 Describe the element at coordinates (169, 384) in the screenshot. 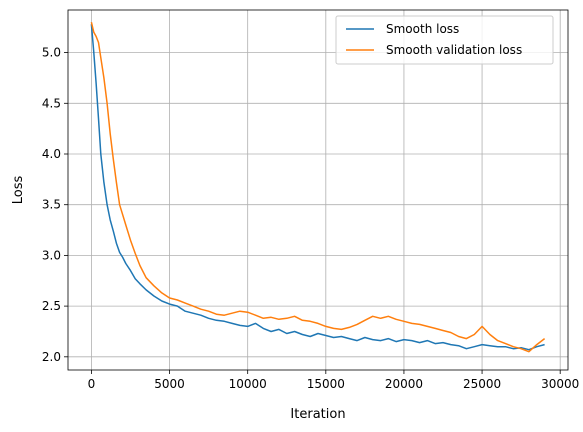

I see `x-tick-label: 5000` at that location.